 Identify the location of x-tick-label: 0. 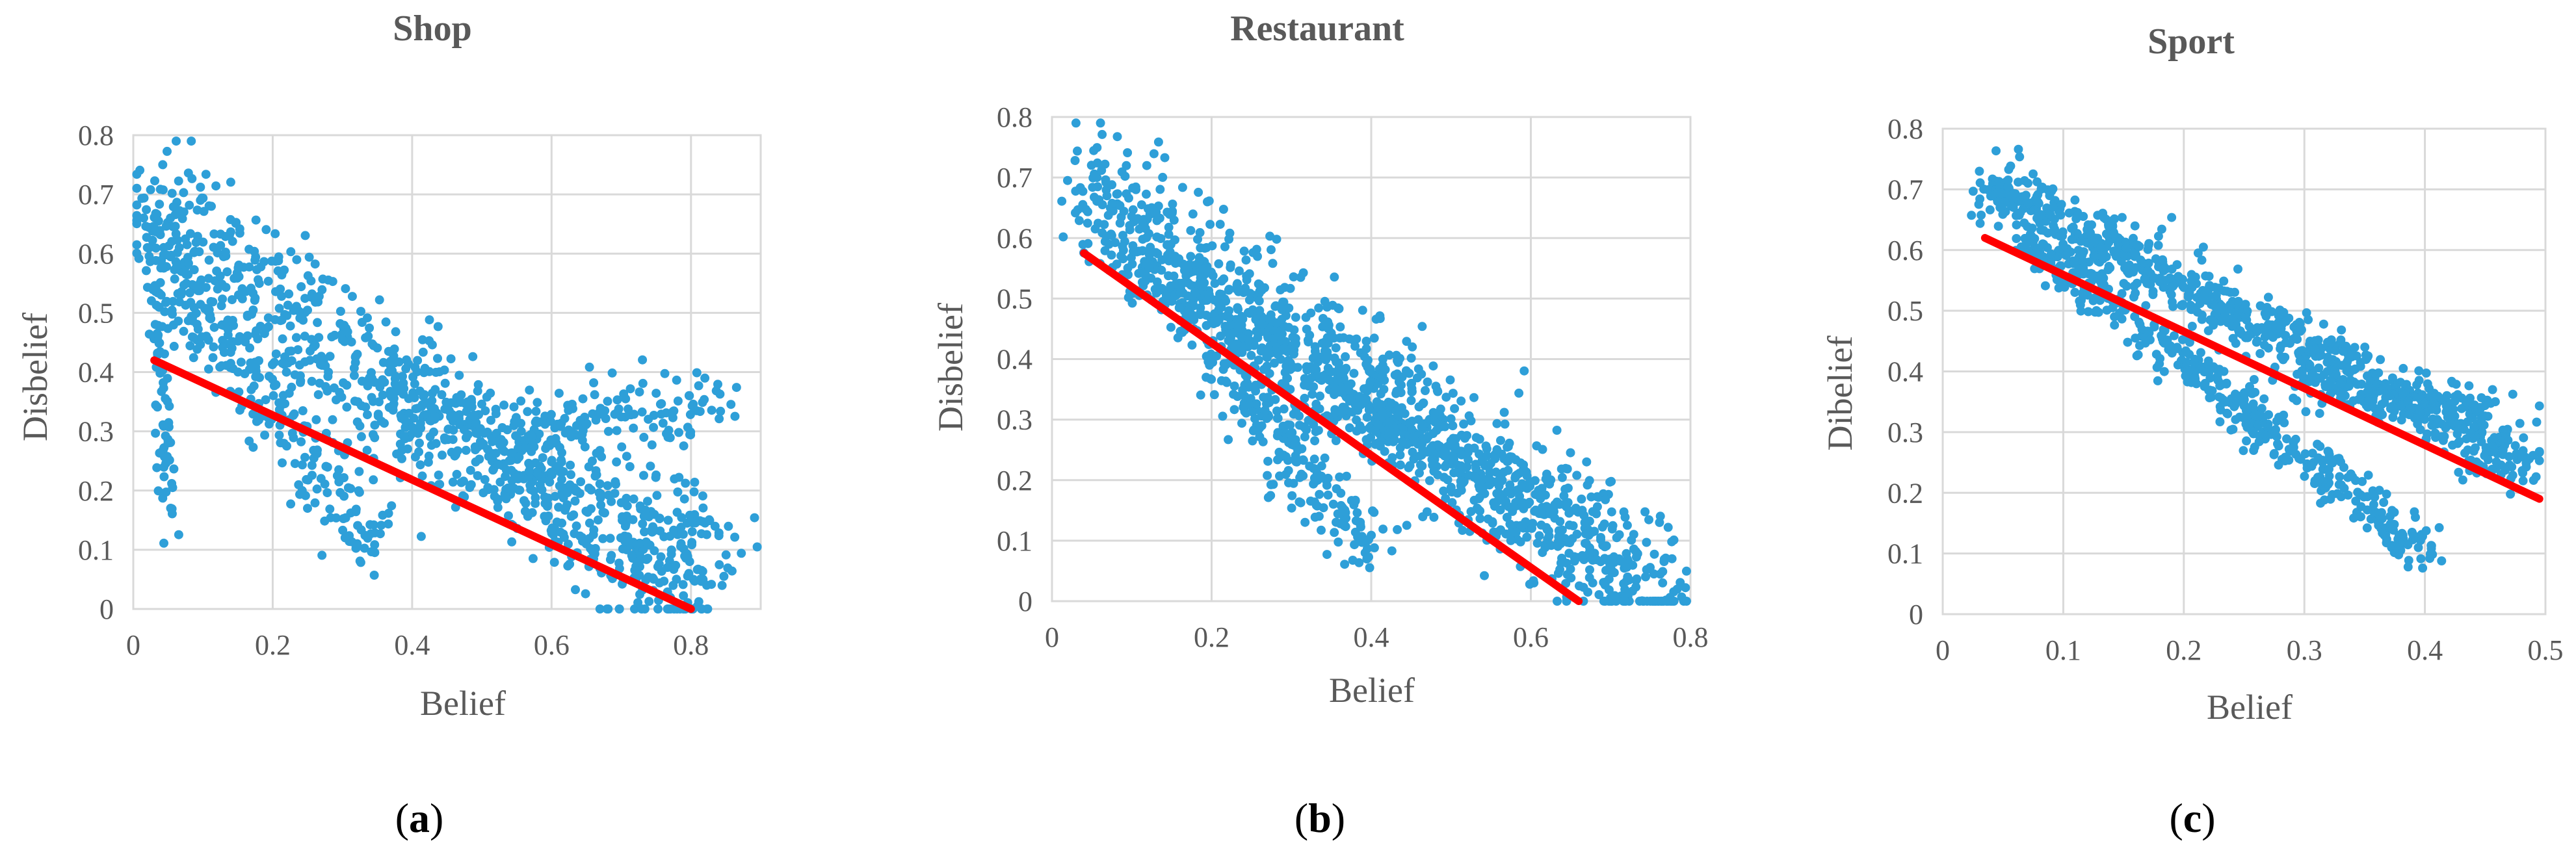
(133, 645).